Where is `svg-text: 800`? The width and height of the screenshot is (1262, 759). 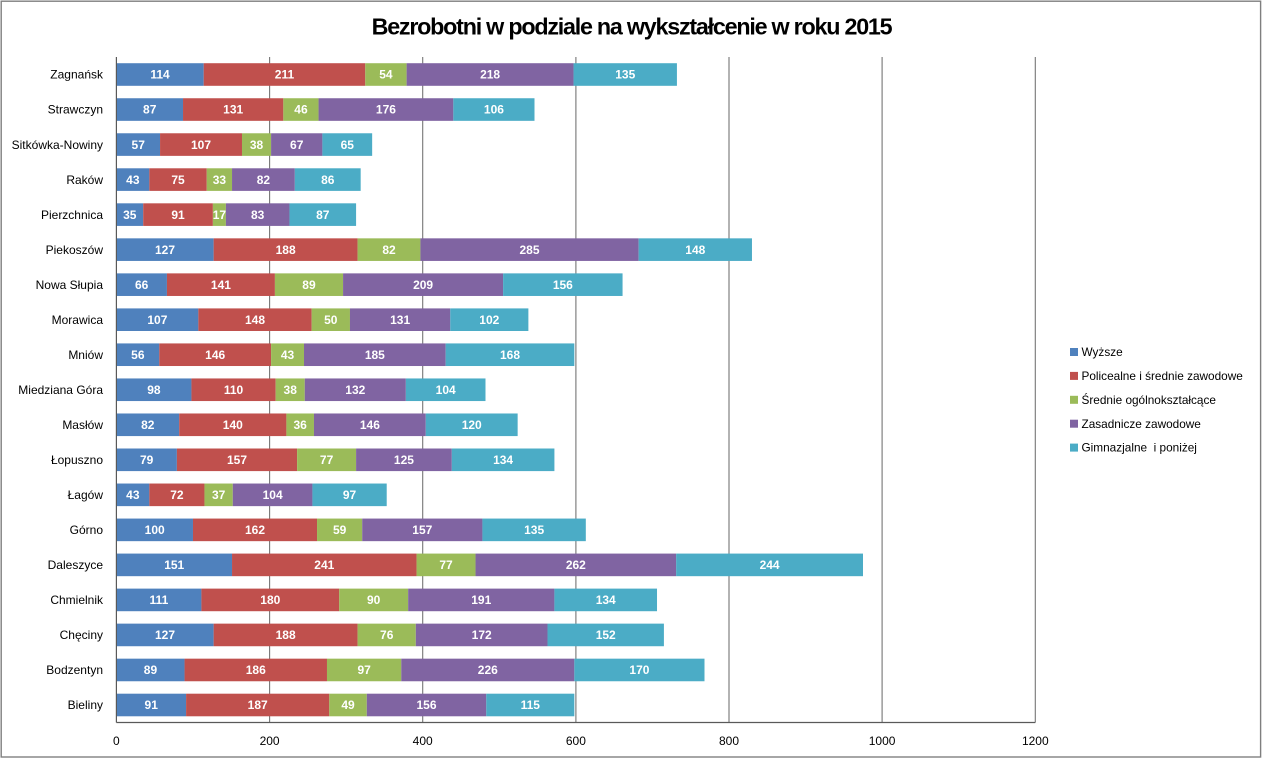 svg-text: 800 is located at coordinates (729, 741).